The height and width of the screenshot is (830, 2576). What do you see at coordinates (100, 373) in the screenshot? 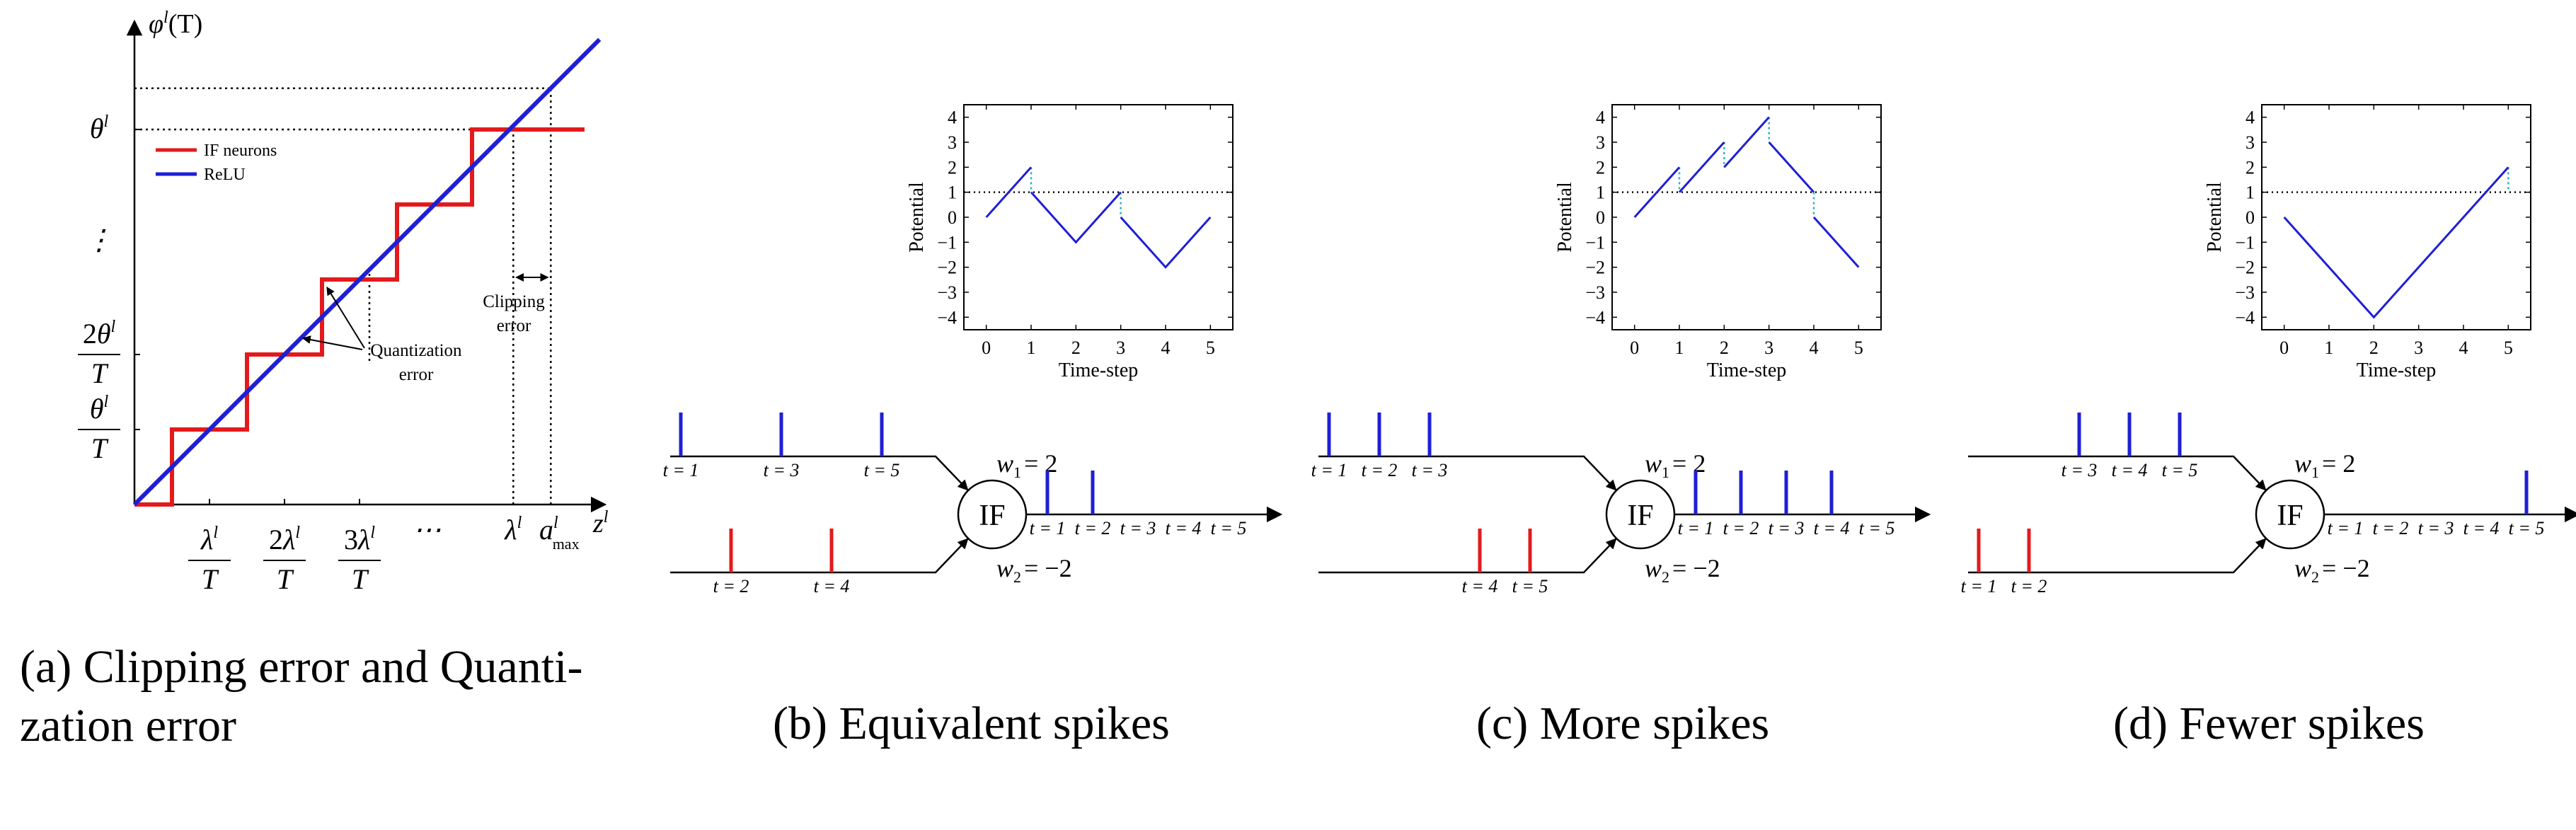
I see `y-tick-label-1-denominator: T` at bounding box center [100, 373].